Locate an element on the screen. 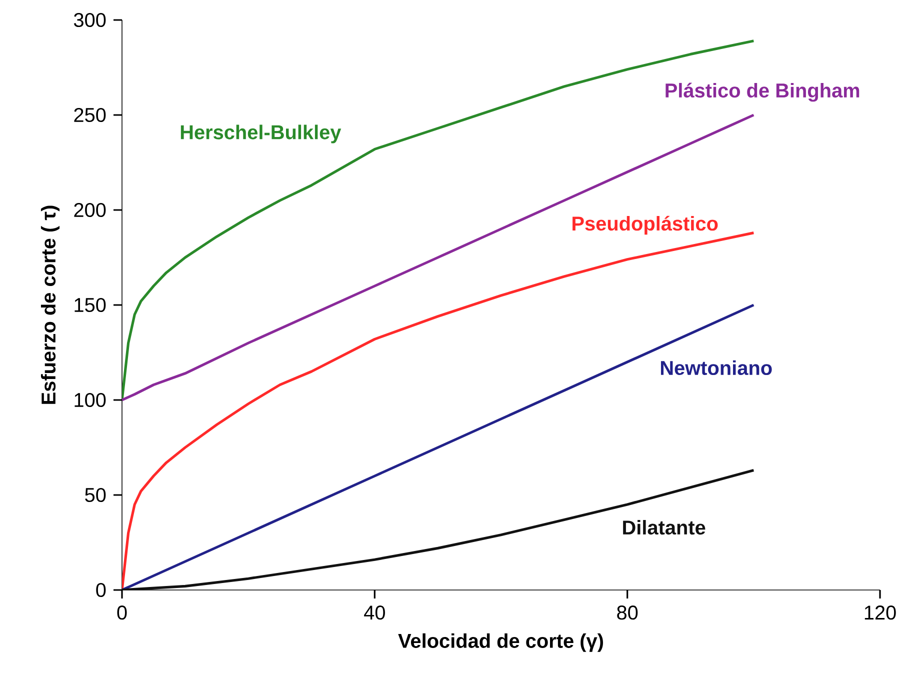  x-tick-label: 40 is located at coordinates (374, 613).